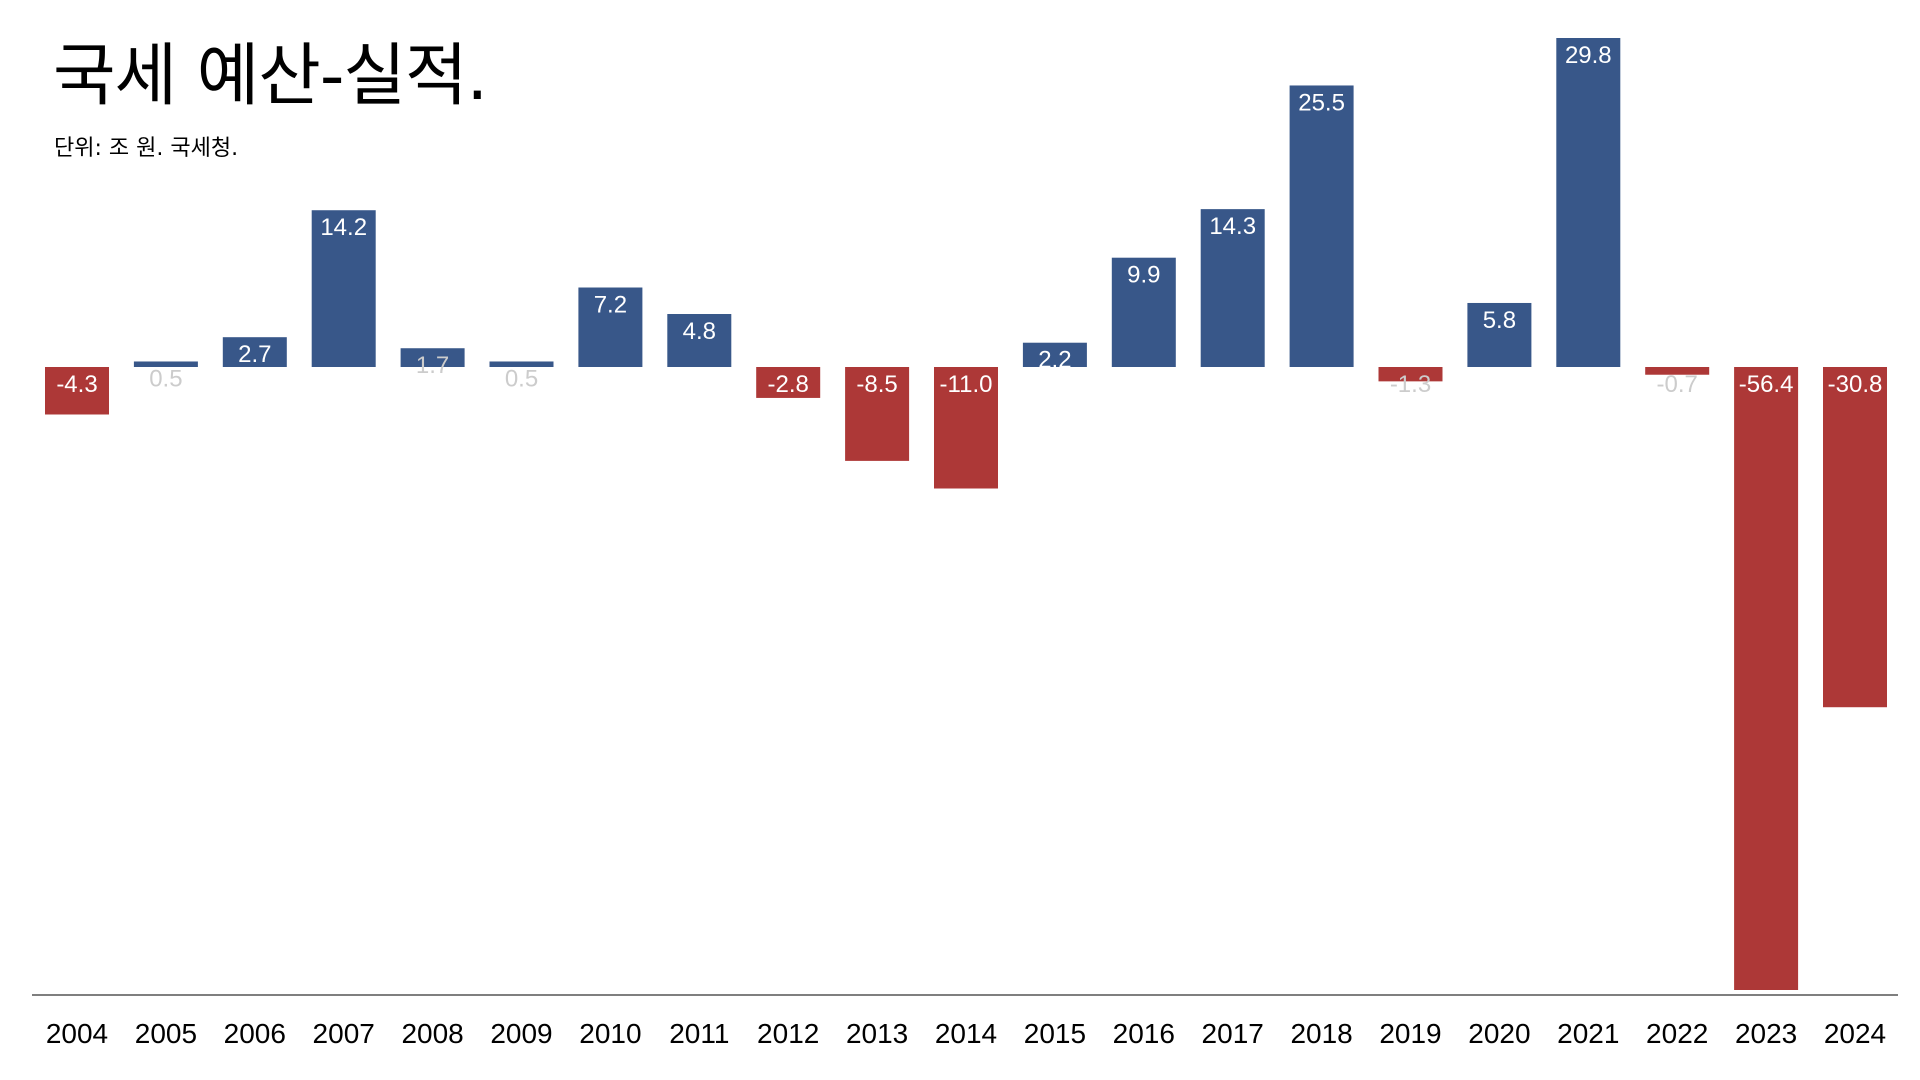 This screenshot has width=1920, height=1080. What do you see at coordinates (1677, 384) in the screenshot?
I see `value-label-2022: -0.7` at bounding box center [1677, 384].